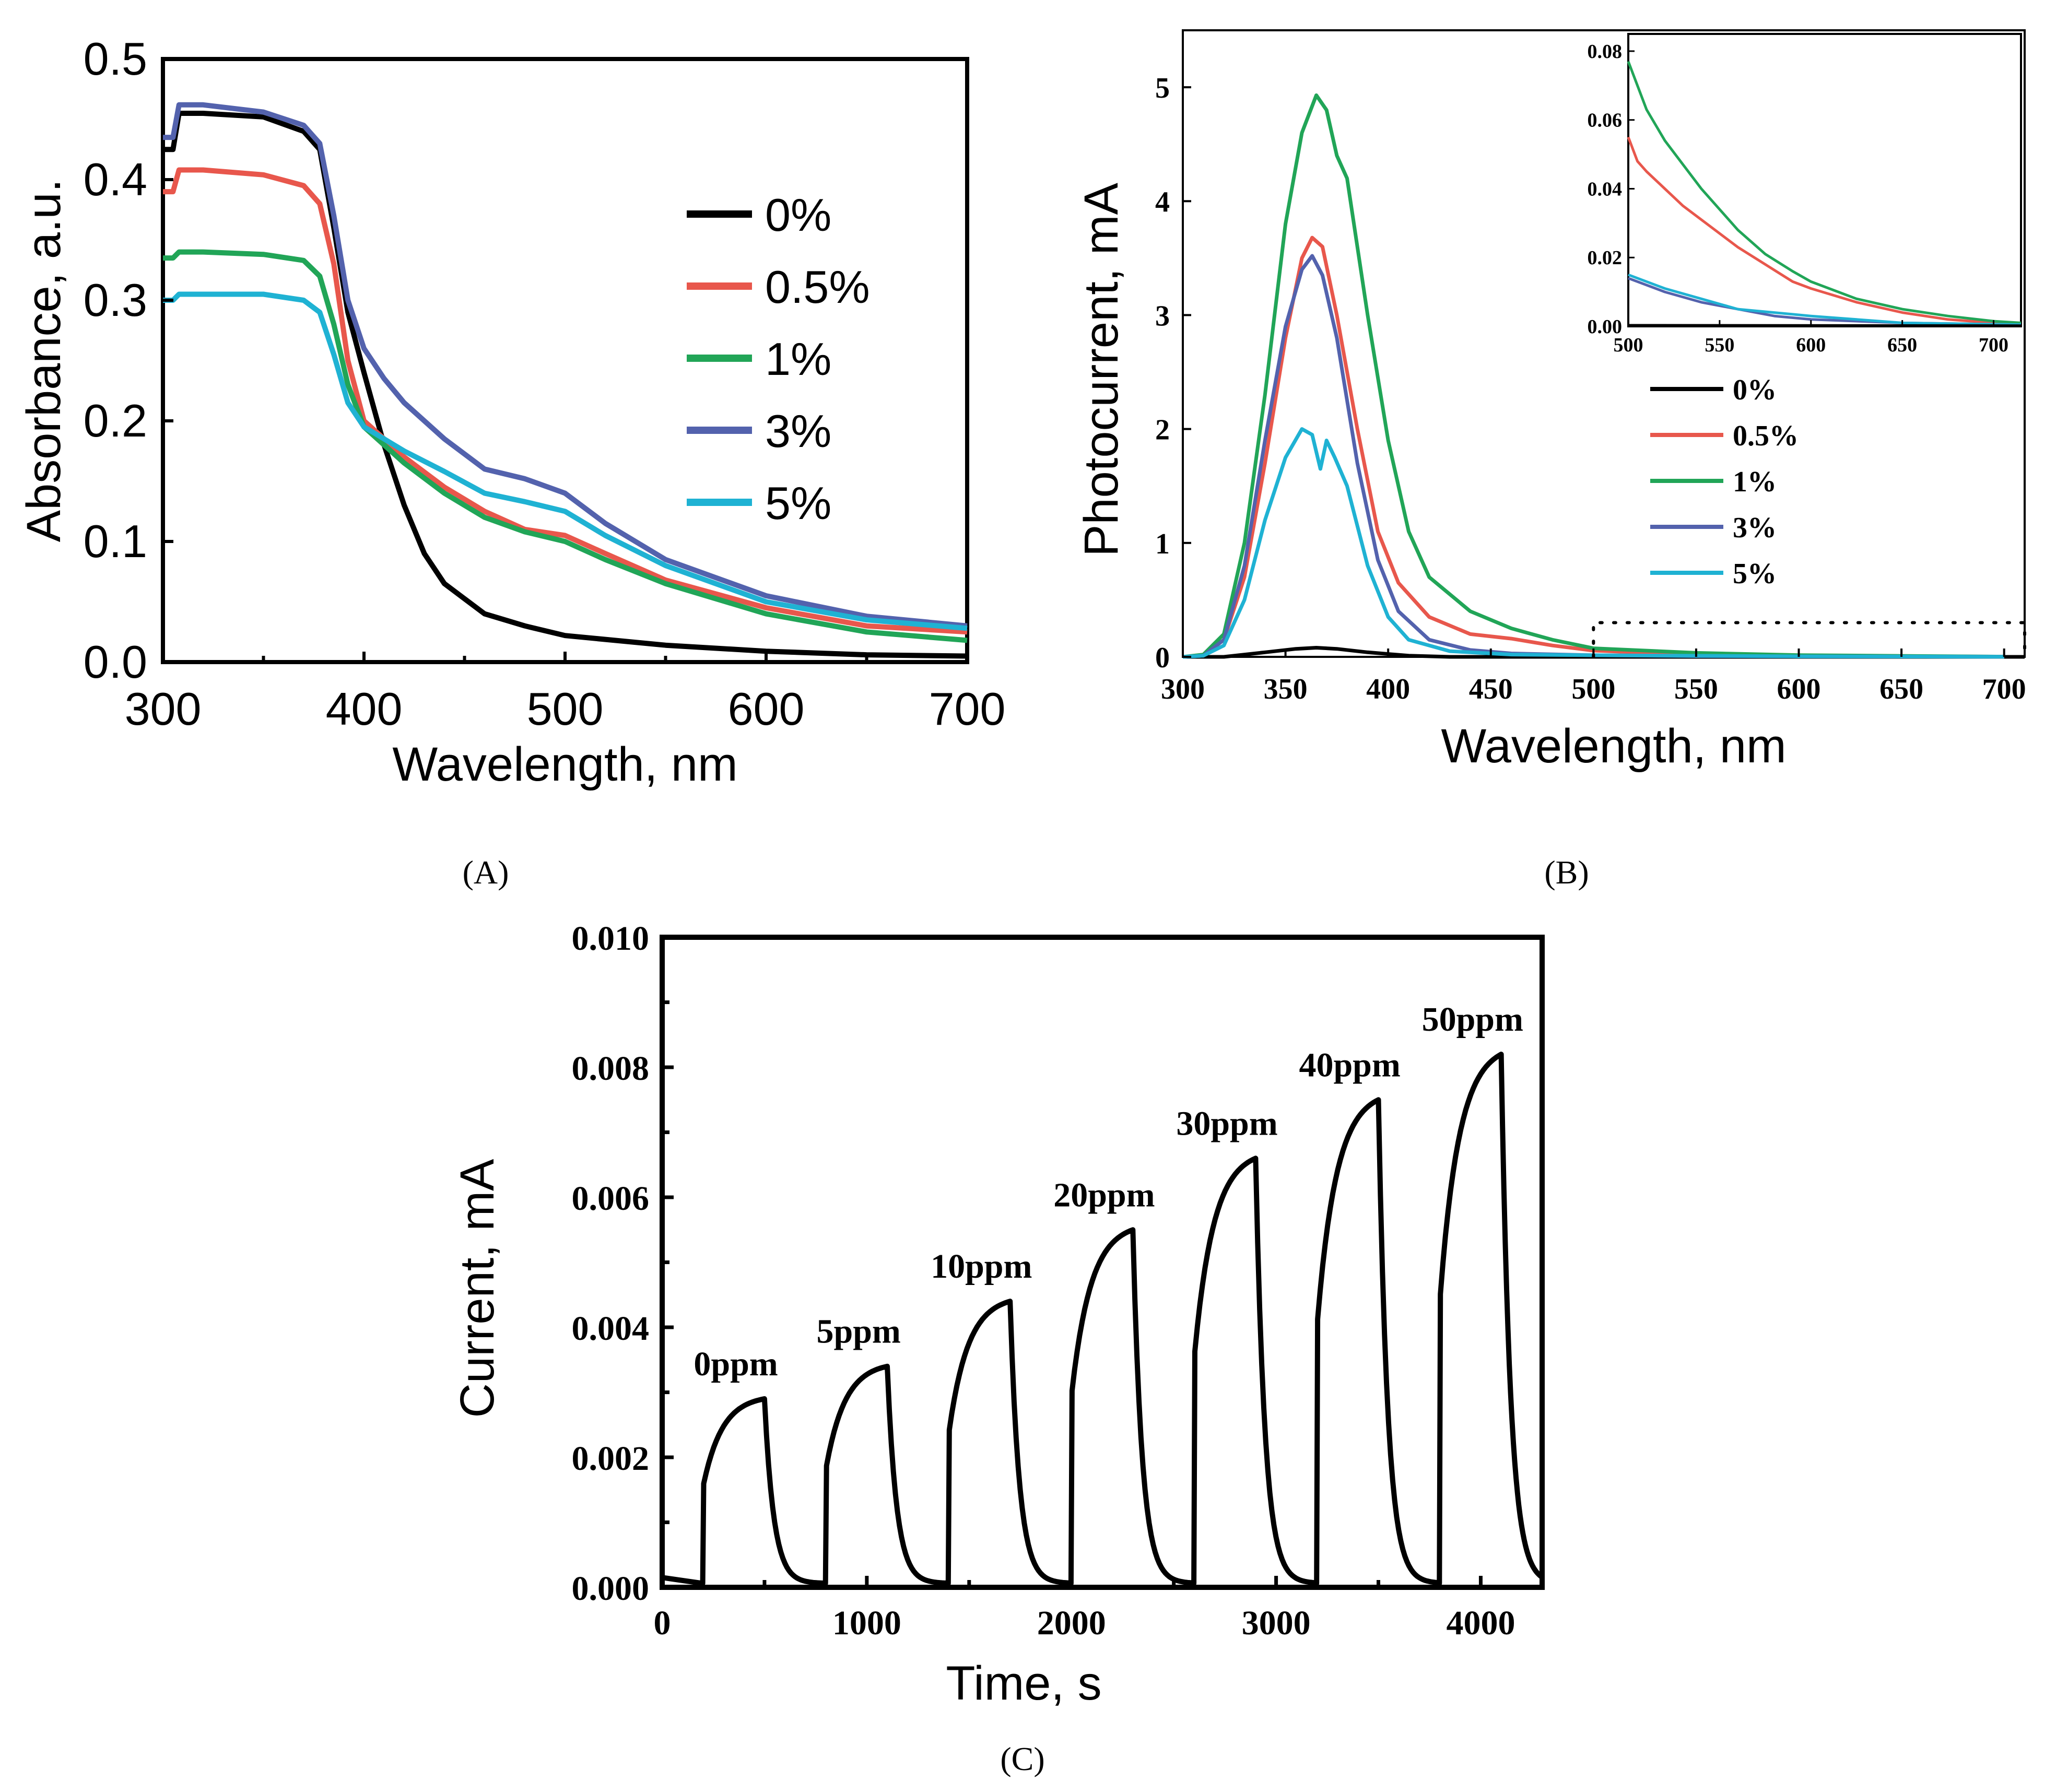 The width and height of the screenshot is (2068, 1792). Describe the element at coordinates (1163, 544) in the screenshot. I see `chart-b-y-tick-label: 1` at that location.